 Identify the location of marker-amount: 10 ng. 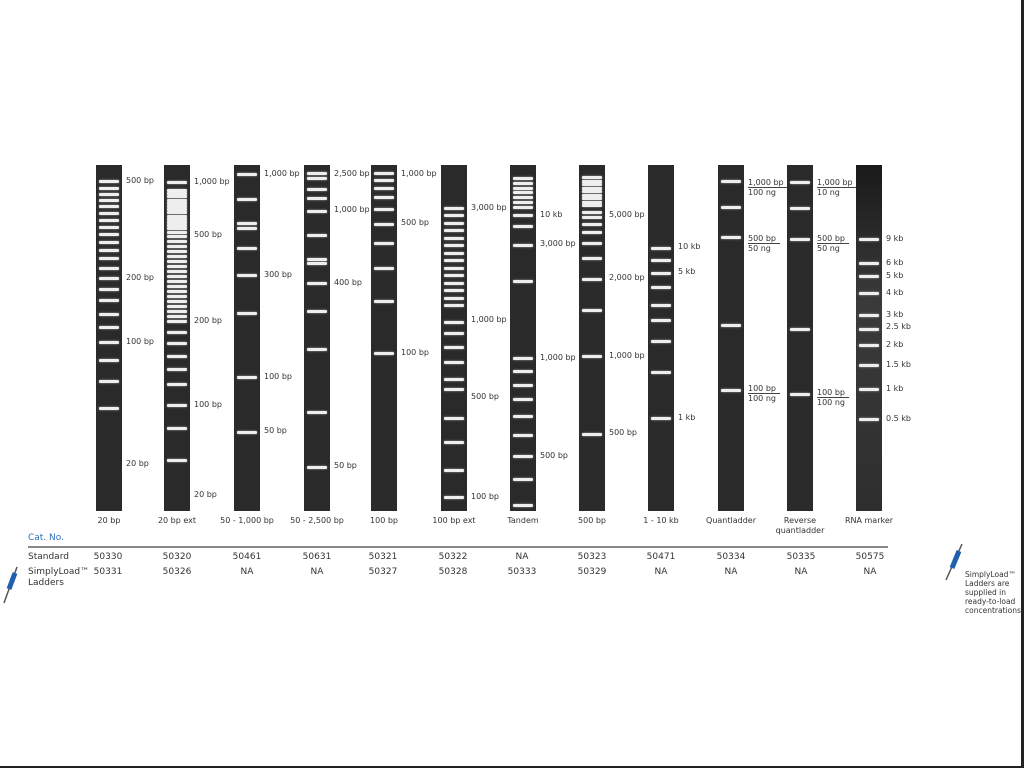
(828, 192).